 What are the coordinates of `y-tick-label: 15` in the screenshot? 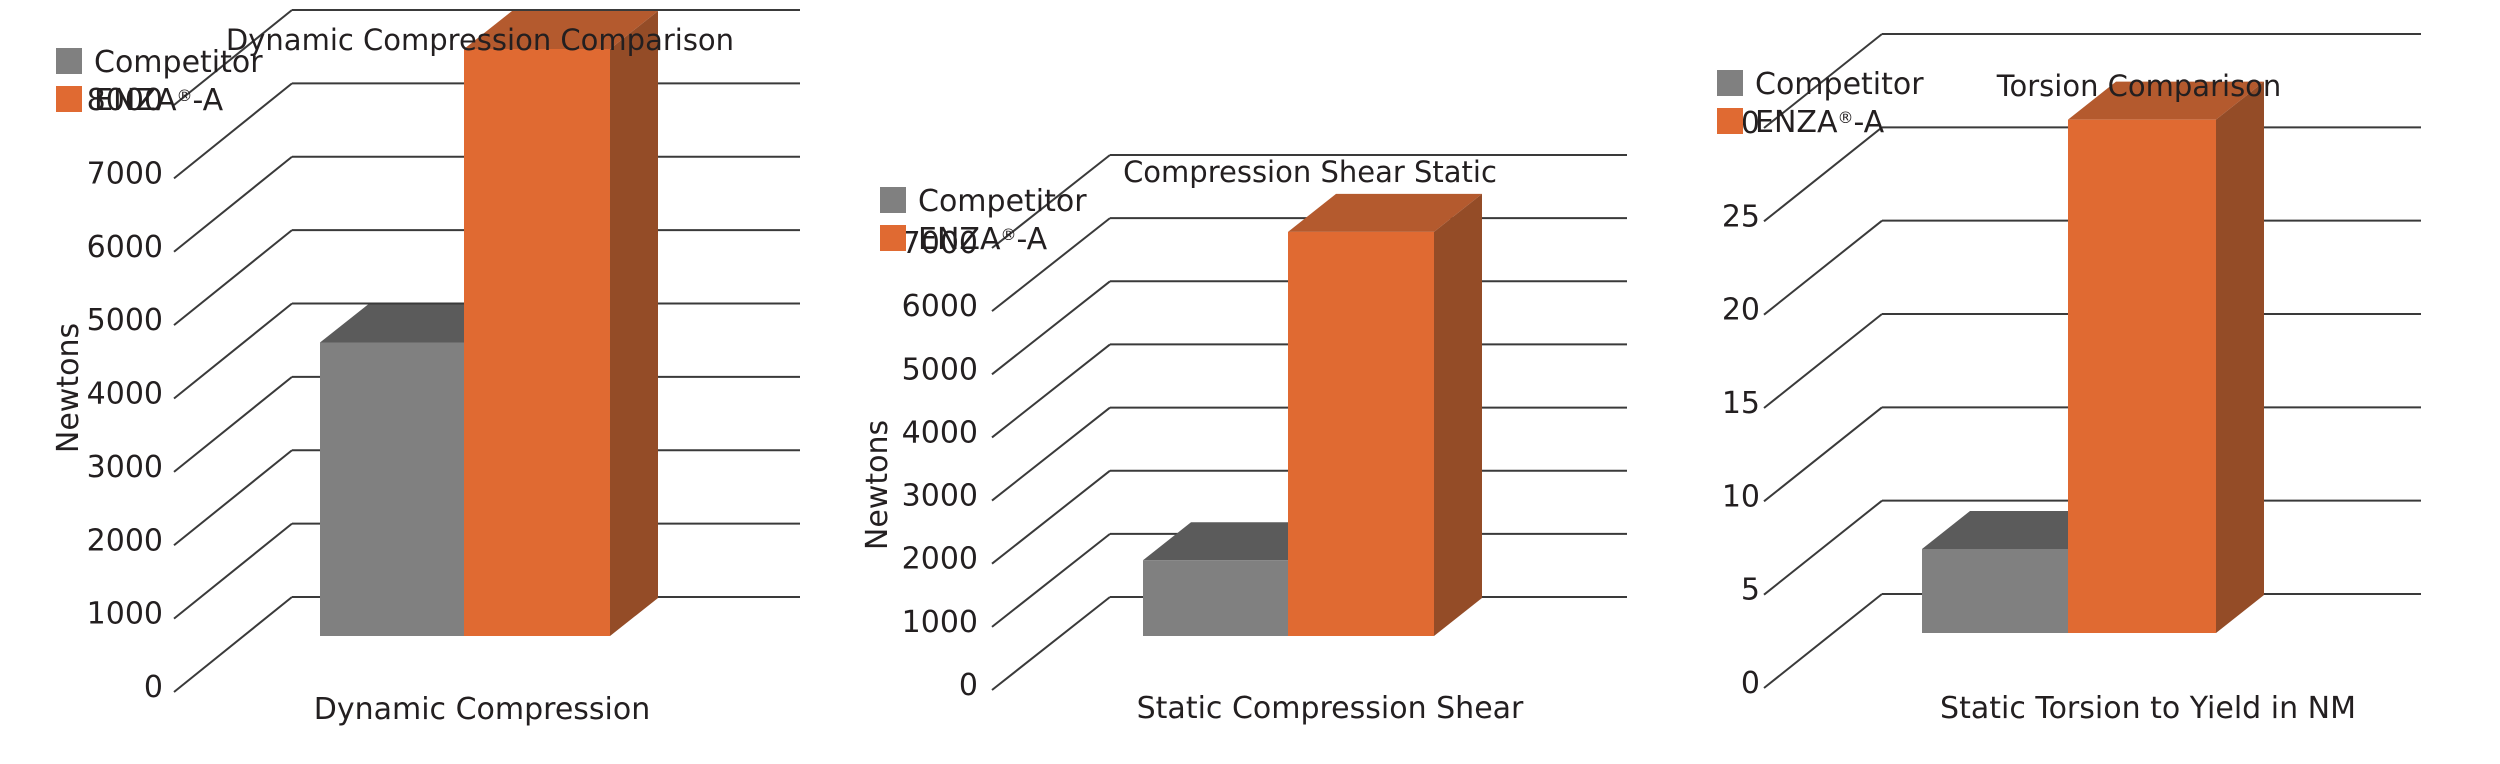 It's located at (1741, 403).